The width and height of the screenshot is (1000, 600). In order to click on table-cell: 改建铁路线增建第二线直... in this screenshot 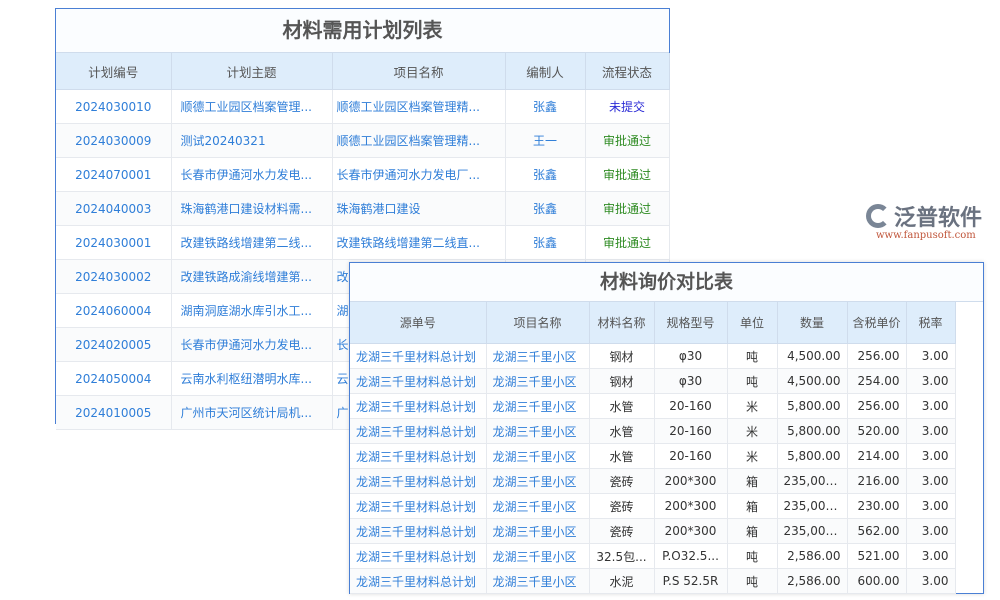, I will do `click(419, 242)`.